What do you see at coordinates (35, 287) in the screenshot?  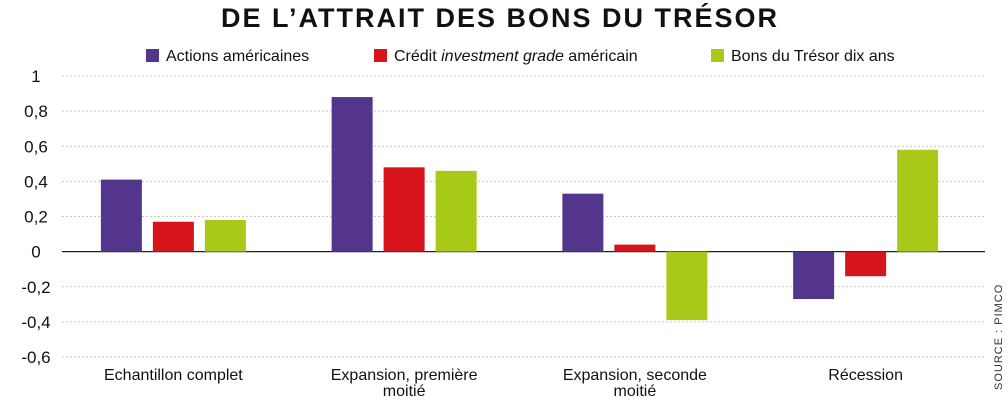 I see `y-tick-label: -0,2` at bounding box center [35, 287].